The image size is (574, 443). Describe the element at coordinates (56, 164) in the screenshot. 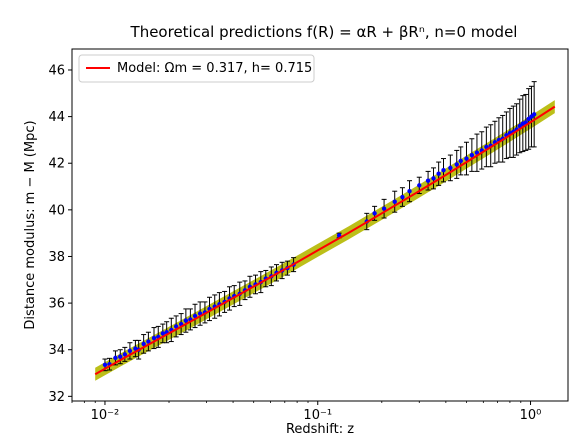

I see `y-tick-label: 42` at that location.